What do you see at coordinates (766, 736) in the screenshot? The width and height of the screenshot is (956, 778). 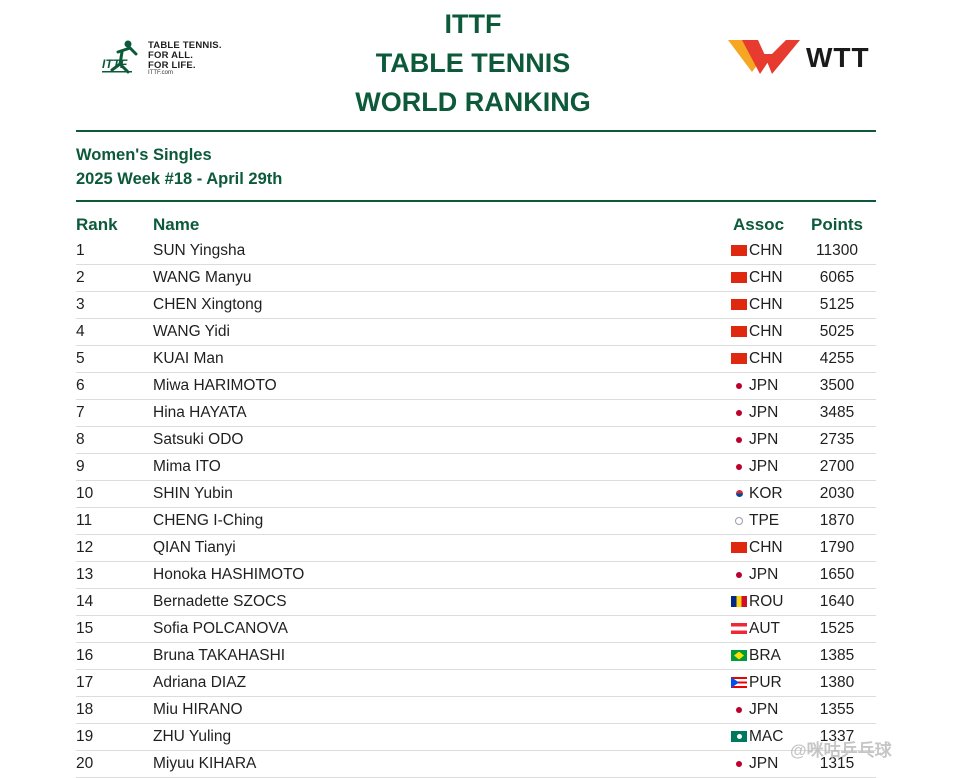 I see `assoc-cell: MAC` at bounding box center [766, 736].